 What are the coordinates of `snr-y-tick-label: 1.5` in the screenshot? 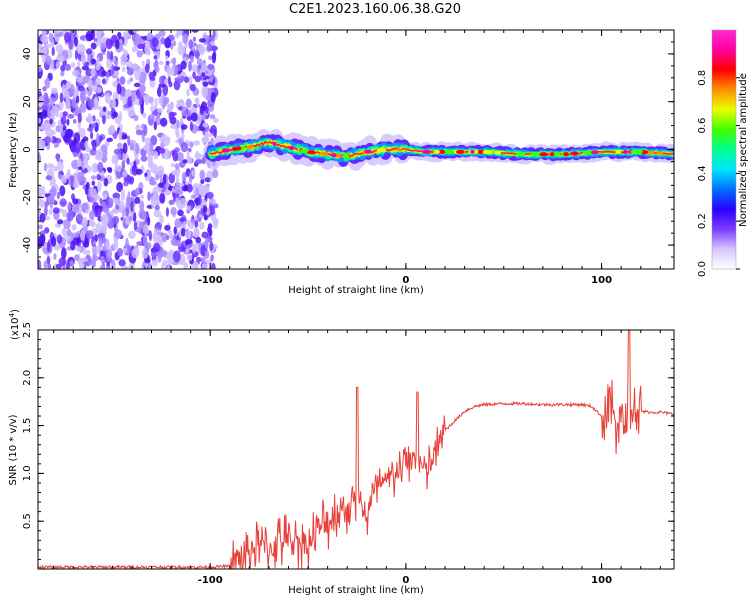 It's located at (27, 426).